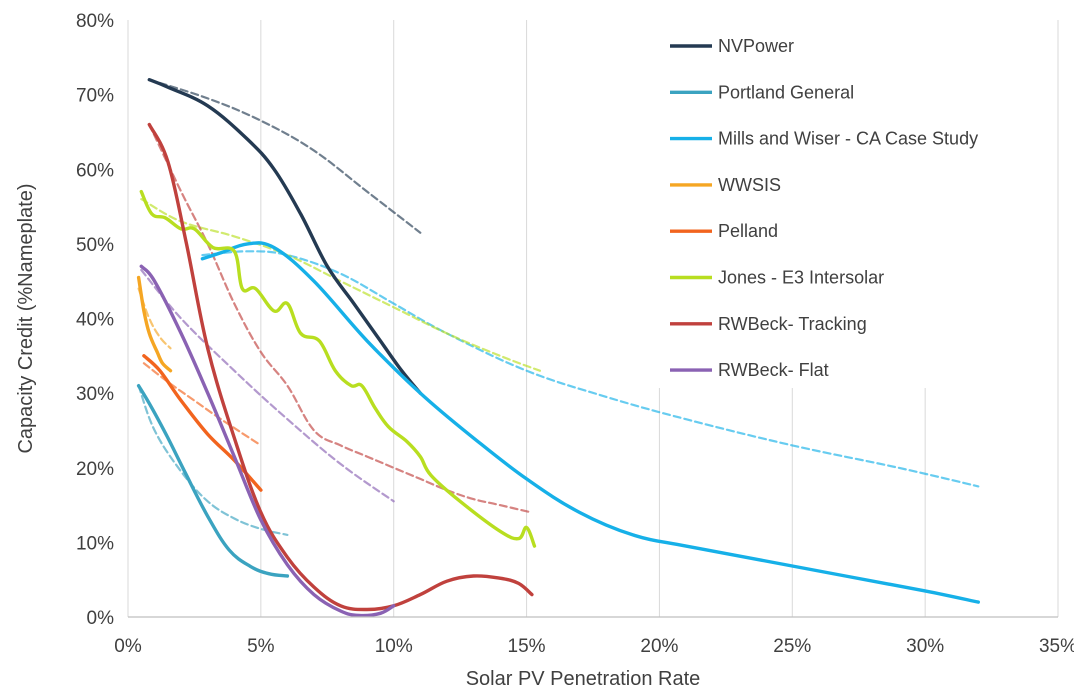 The image size is (1074, 691). What do you see at coordinates (786, 92) in the screenshot?
I see `legend-label: Portland General` at bounding box center [786, 92].